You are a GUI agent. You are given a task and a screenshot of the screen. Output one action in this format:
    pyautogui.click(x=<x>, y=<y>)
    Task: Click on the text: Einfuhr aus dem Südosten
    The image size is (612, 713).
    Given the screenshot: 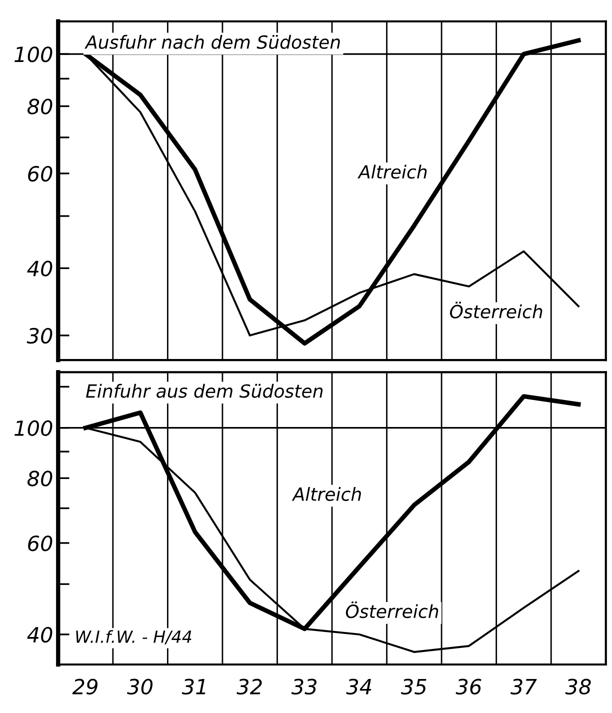 What is the action you would take?
    pyautogui.click(x=204, y=391)
    